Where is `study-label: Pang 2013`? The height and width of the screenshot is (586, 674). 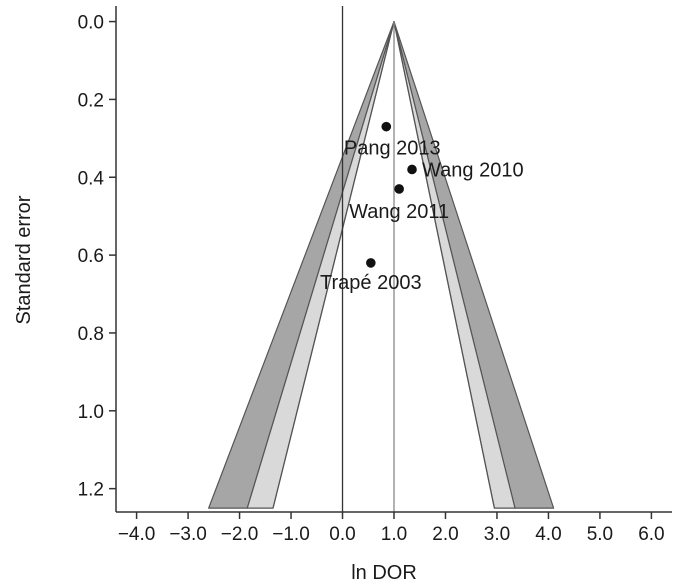
study-label: Pang 2013 is located at coordinates (392, 149).